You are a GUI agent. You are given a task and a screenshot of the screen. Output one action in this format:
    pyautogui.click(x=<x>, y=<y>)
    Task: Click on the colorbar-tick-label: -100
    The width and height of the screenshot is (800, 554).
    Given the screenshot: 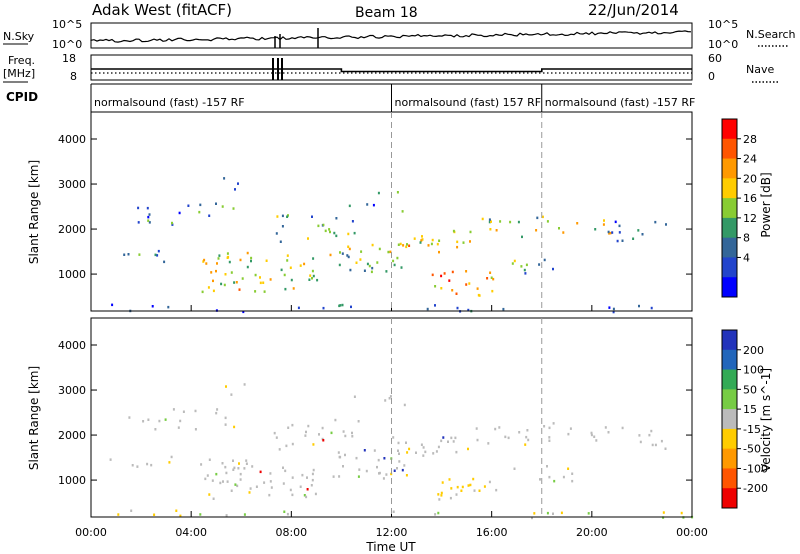 What is the action you would take?
    pyautogui.click(x=755, y=468)
    